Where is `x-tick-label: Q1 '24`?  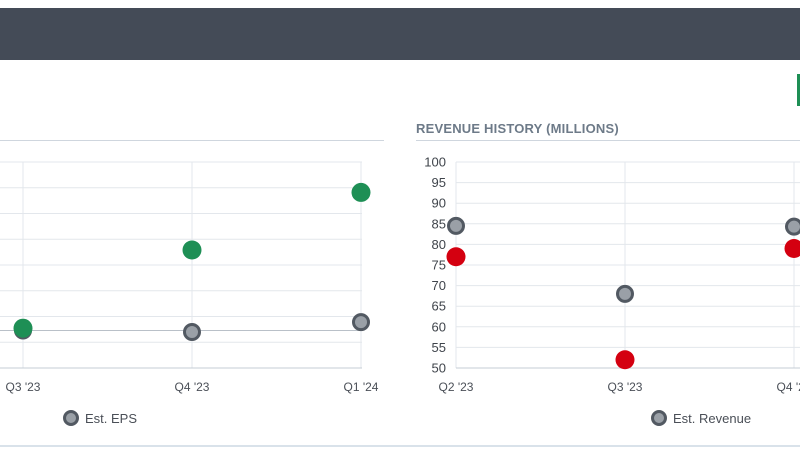 x-tick-label: Q1 '24 is located at coordinates (361, 387).